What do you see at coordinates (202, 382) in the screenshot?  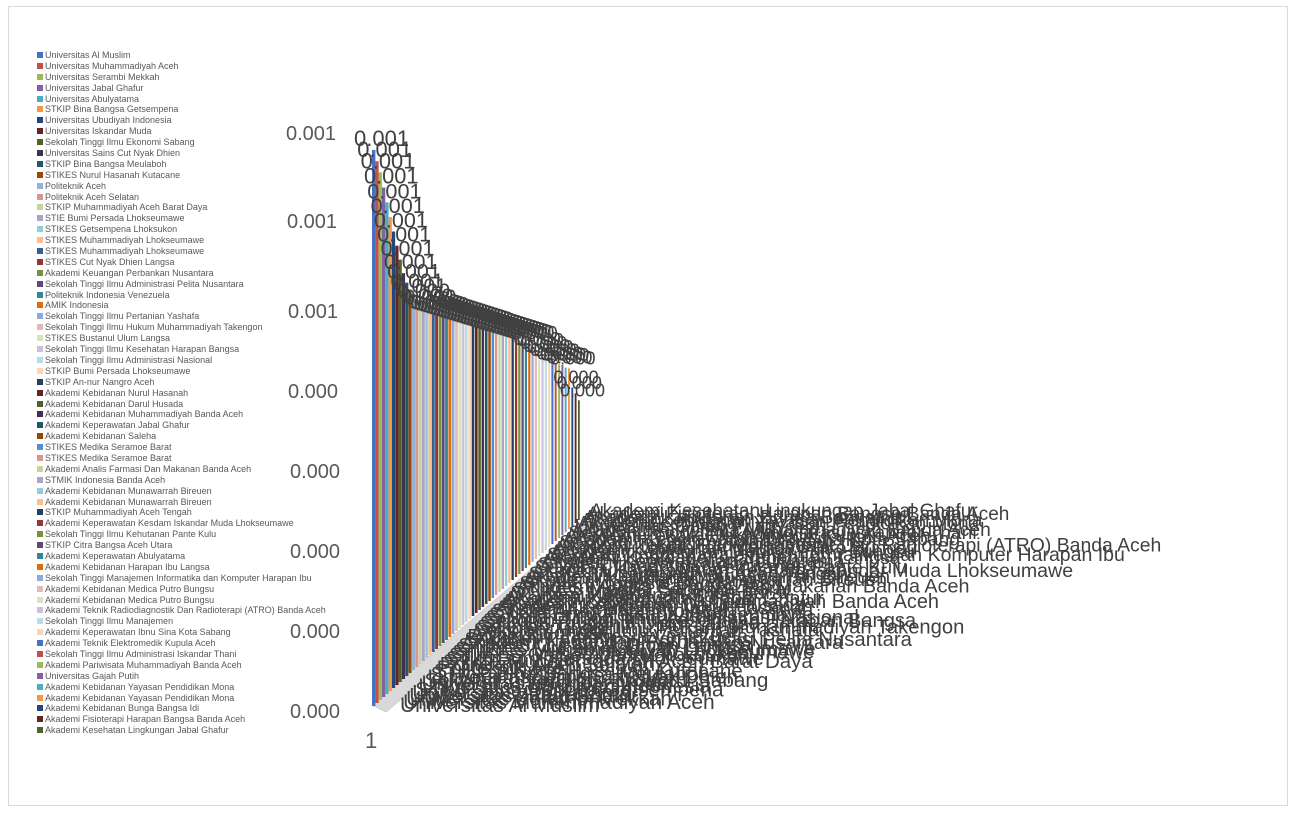 I see `legend-item: STKIP An-nur Nangro Aceh` at bounding box center [202, 382].